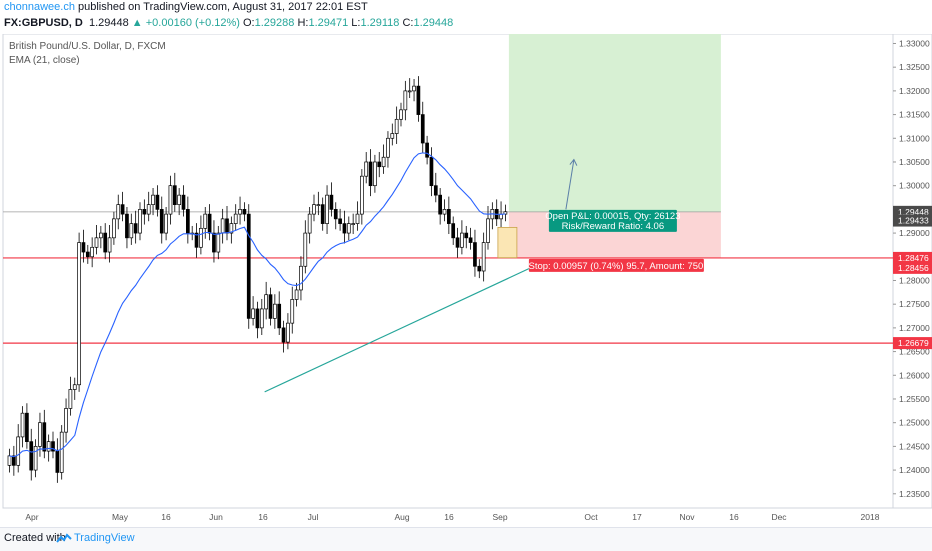  Describe the element at coordinates (408, 23) in the screenshot. I see `close-label: C:` at that location.